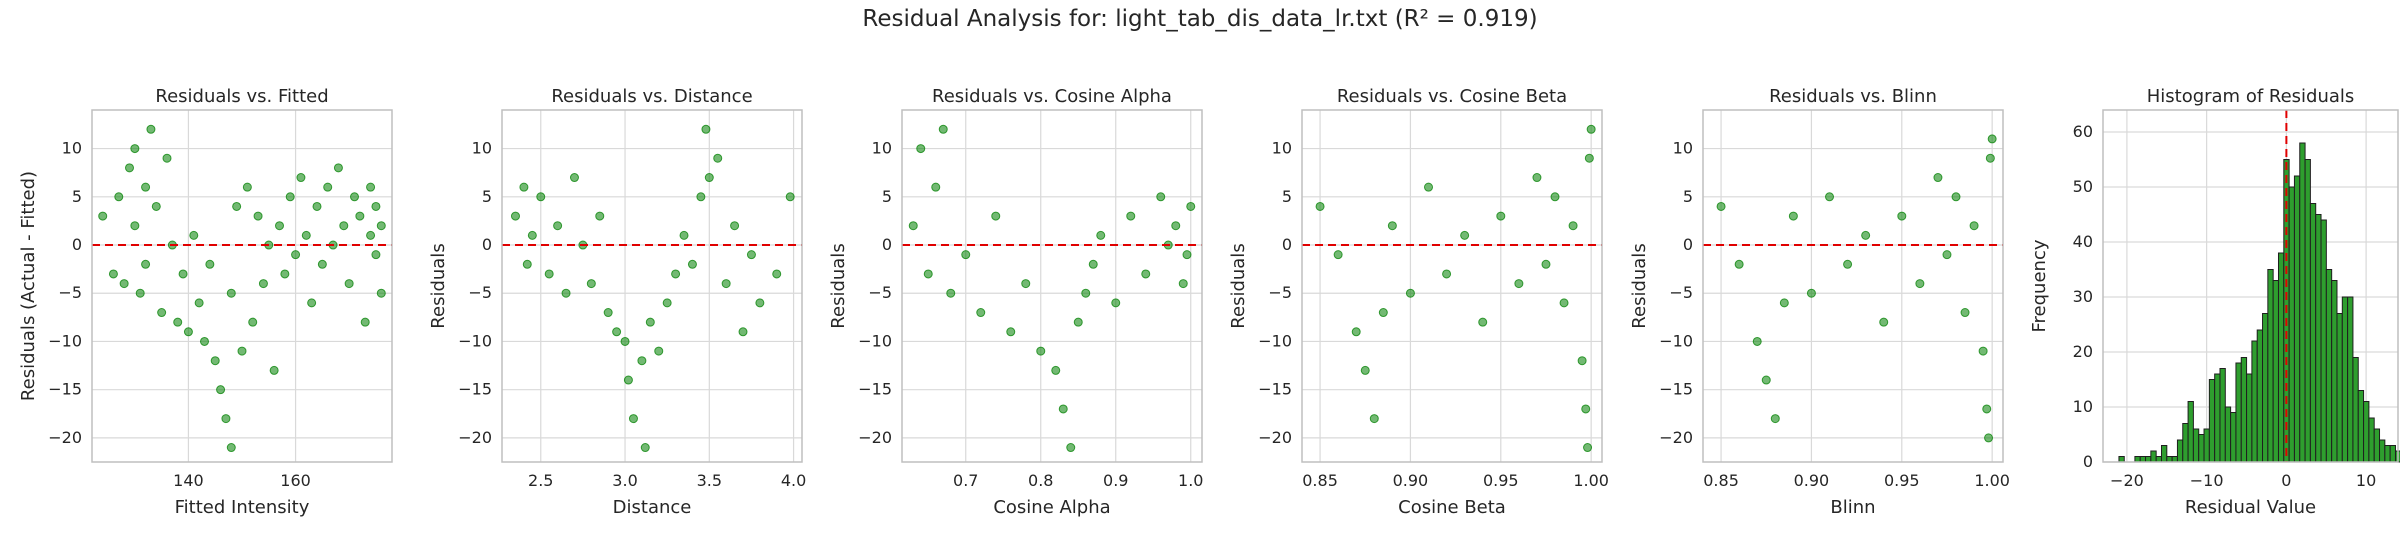 The height and width of the screenshot is (550, 2400). What do you see at coordinates (2083, 296) in the screenshot?
I see `y-tick-label: 30` at bounding box center [2083, 296].